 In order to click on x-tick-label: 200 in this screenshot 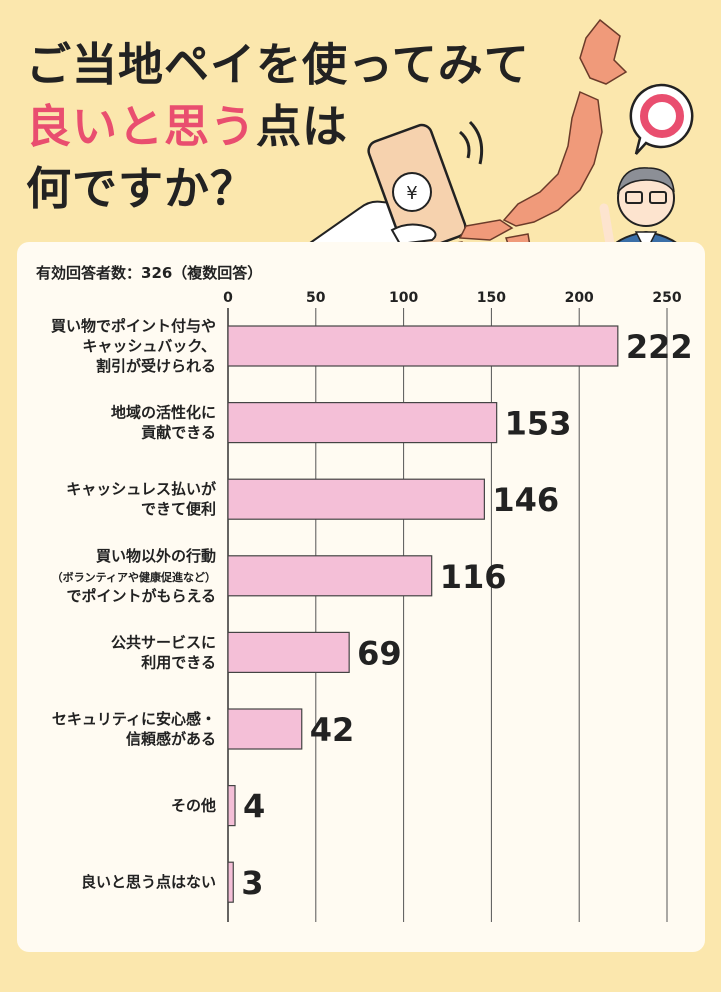, I will do `click(579, 298)`.